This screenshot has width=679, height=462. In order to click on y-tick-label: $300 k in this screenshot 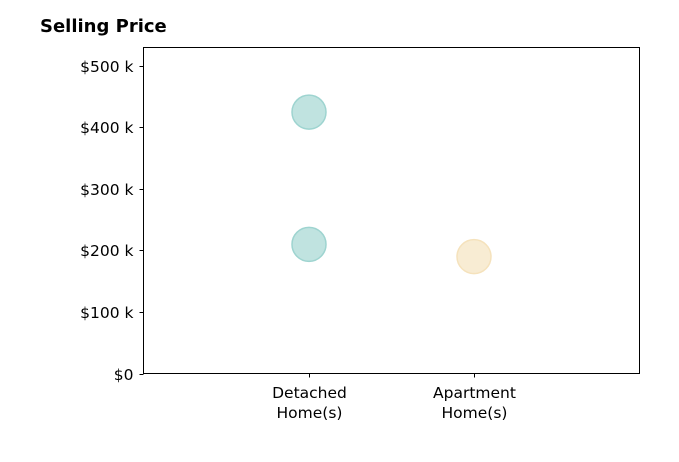, I will do `click(106, 190)`.